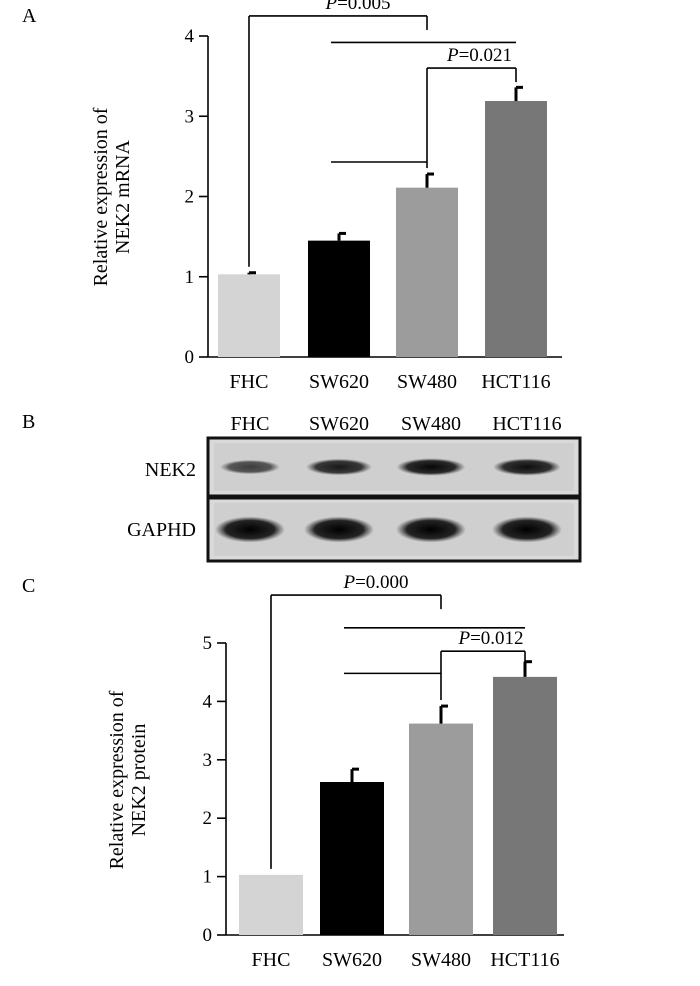 The height and width of the screenshot is (986, 700). Describe the element at coordinates (515, 382) in the screenshot. I see `chart-a-category-label-3: HCT116` at that location.